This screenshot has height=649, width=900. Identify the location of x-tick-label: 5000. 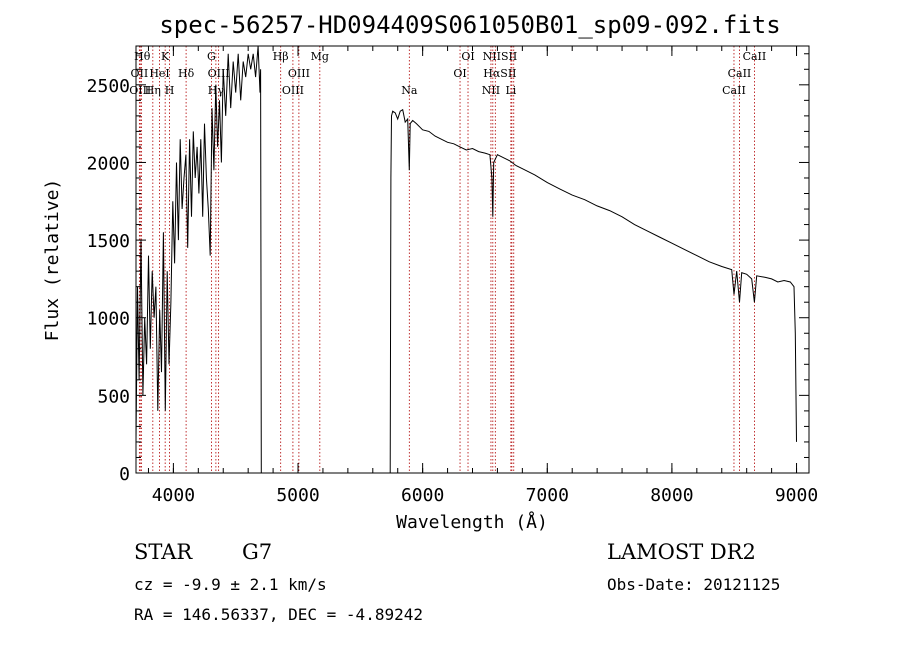
(297, 495).